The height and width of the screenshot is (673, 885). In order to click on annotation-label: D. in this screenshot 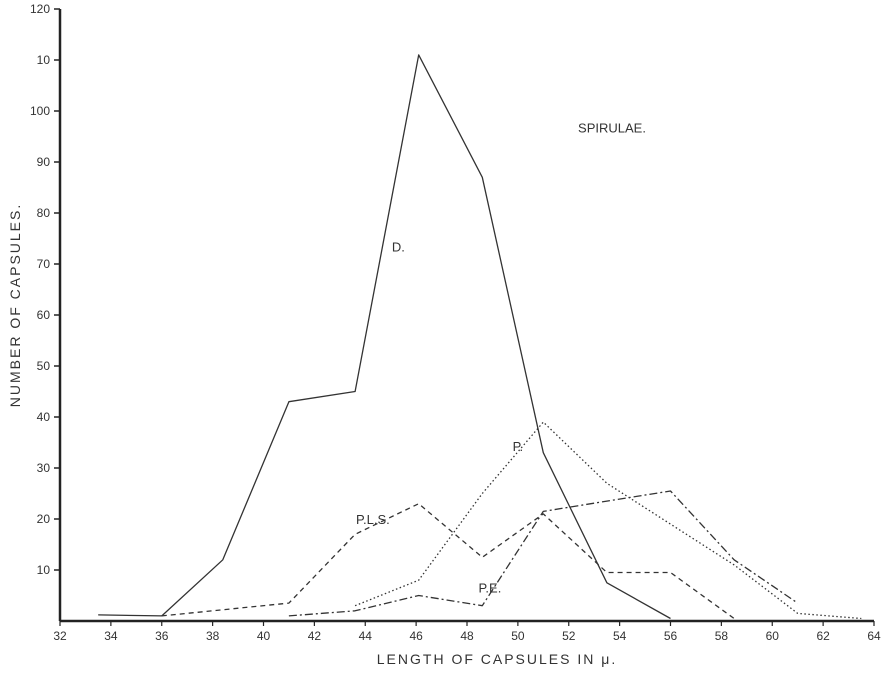, I will do `click(398, 246)`.